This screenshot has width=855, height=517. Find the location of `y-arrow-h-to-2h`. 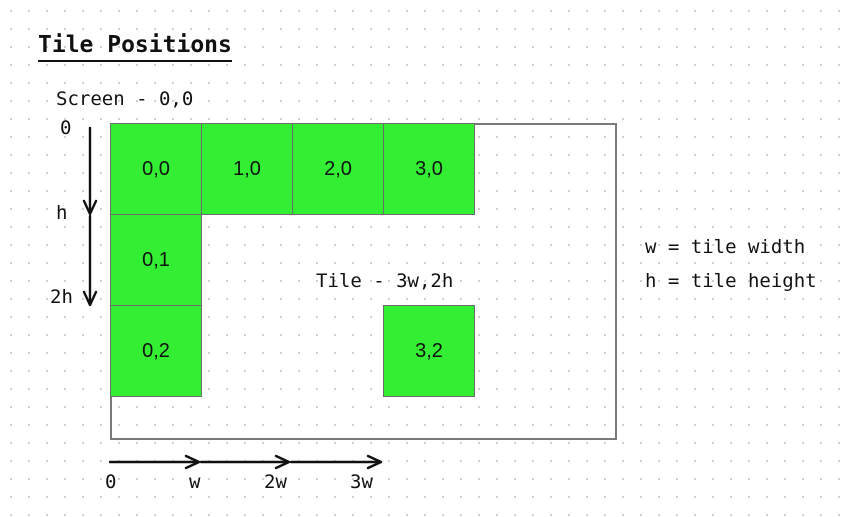

y-arrow-h-to-2h is located at coordinates (90, 260).